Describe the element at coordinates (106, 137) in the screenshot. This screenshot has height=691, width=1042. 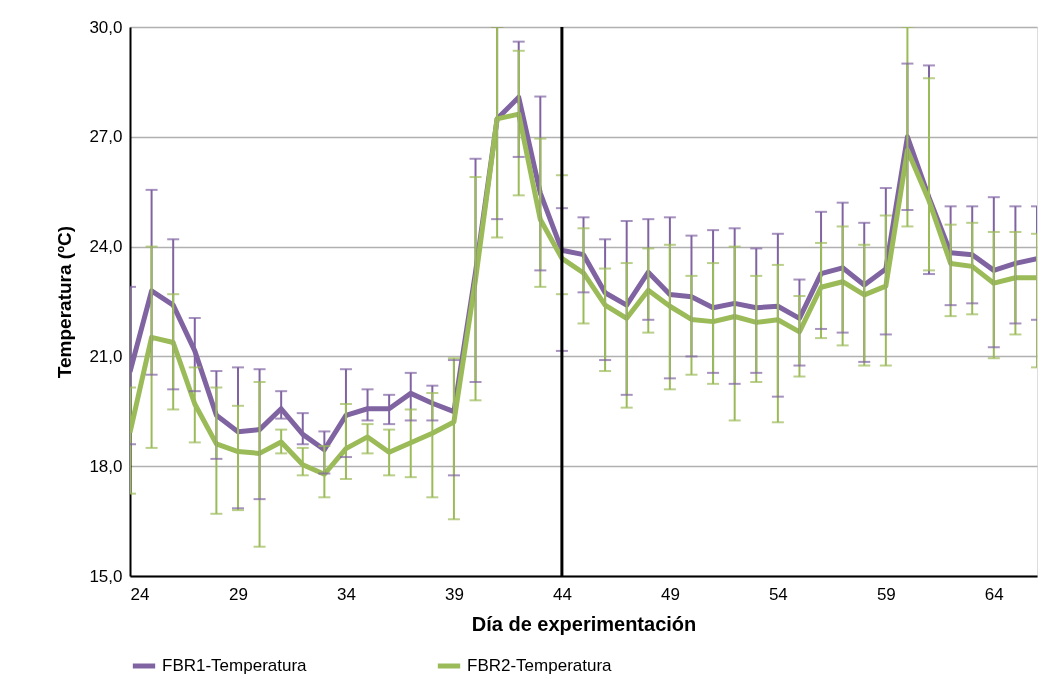
I see `y-tick-label: 27,0` at that location.